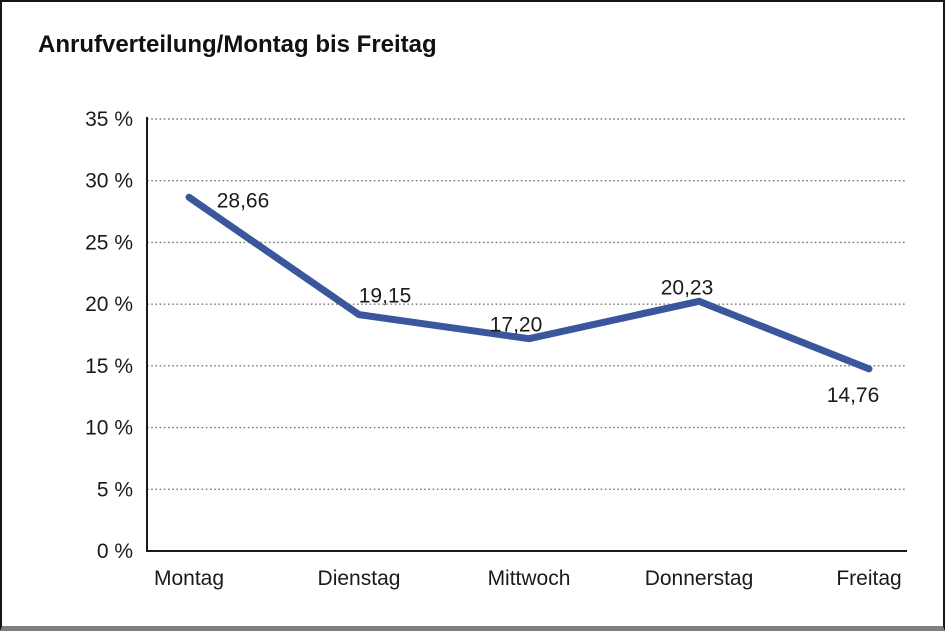 The image size is (945, 631). I want to click on y-tick-label: 35 %, so click(109, 119).